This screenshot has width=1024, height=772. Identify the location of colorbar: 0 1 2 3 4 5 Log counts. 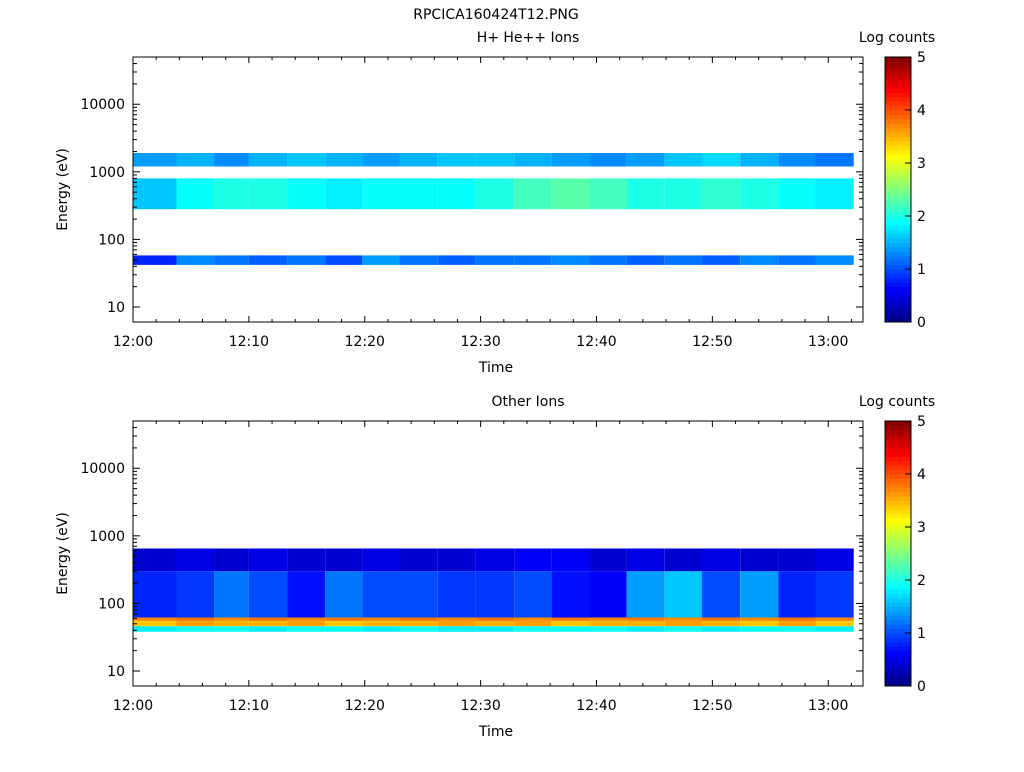
(897, 180).